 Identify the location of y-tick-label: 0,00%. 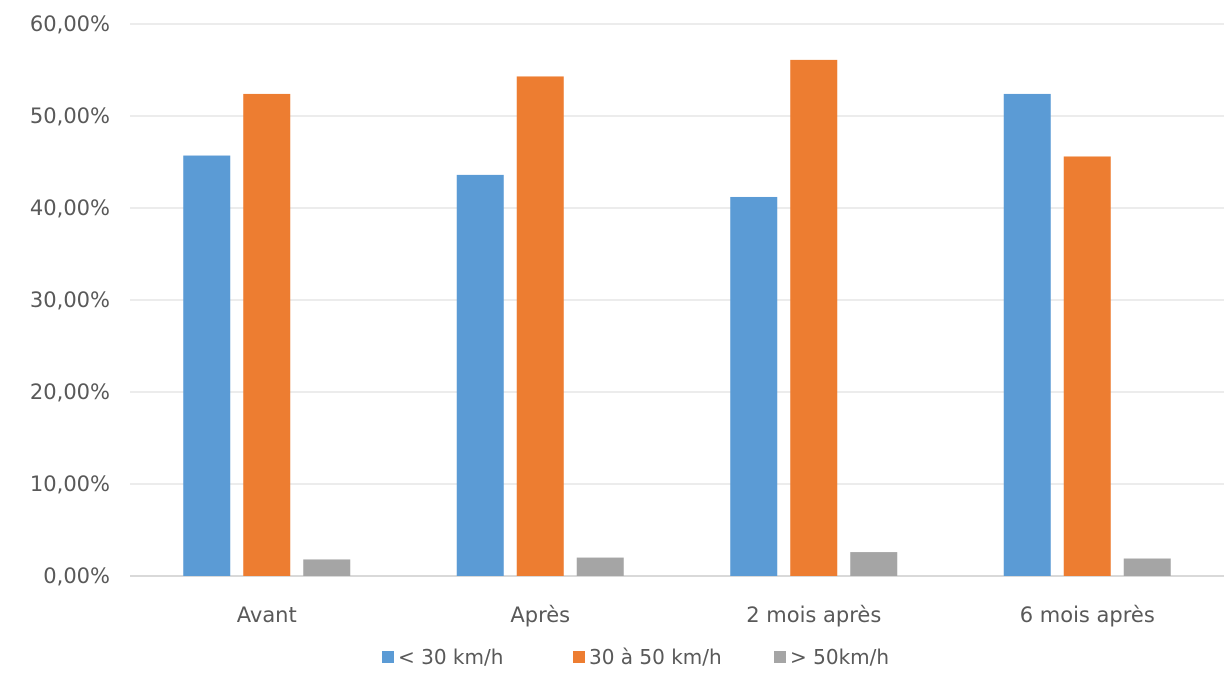
(76, 576).